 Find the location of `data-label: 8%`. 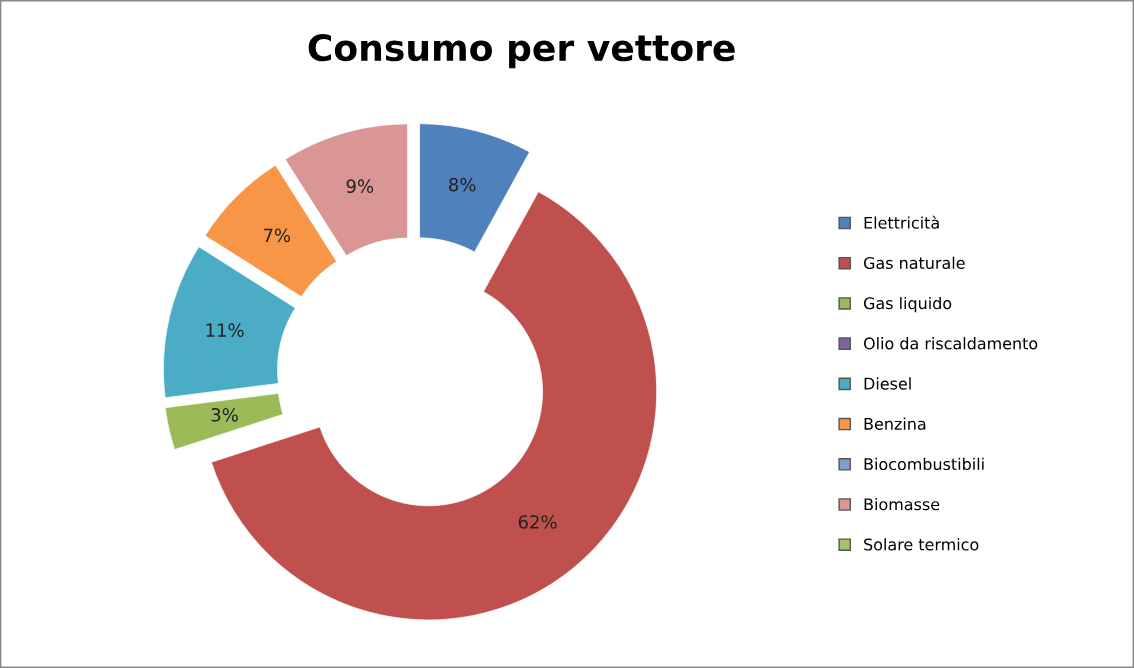

data-label: 8% is located at coordinates (462, 184).